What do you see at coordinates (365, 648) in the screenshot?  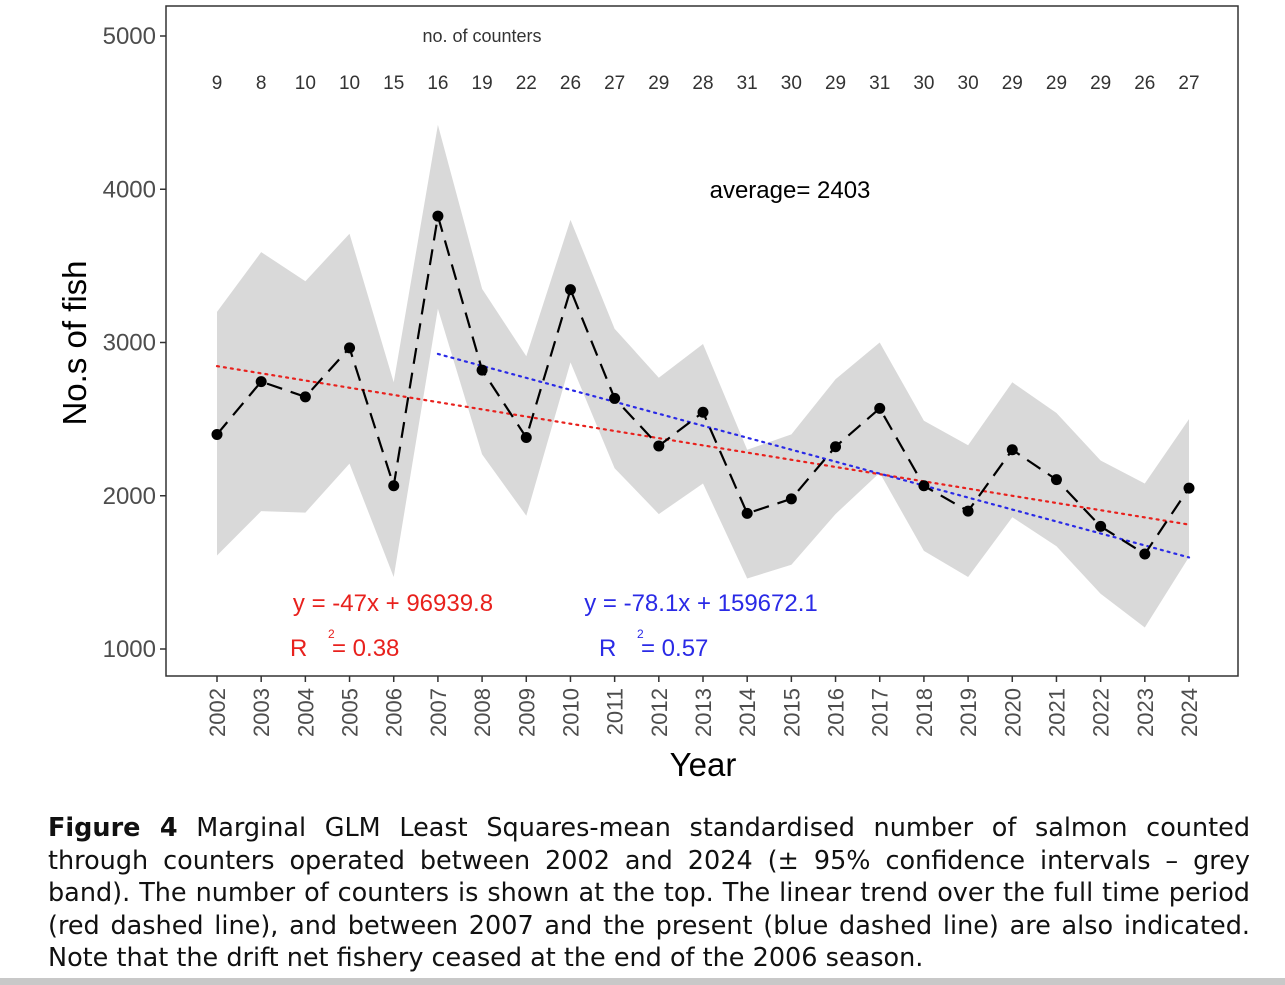 I see `trend-r2-value-red: = 0.38` at bounding box center [365, 648].